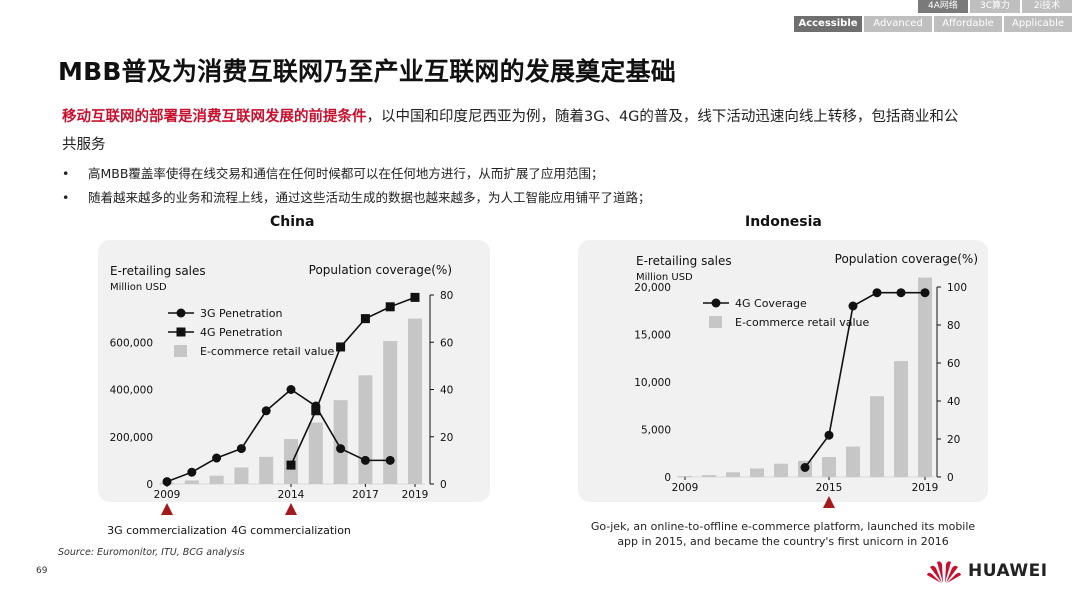  I want to click on right-axis-title: Population coverage(%), so click(380, 270).